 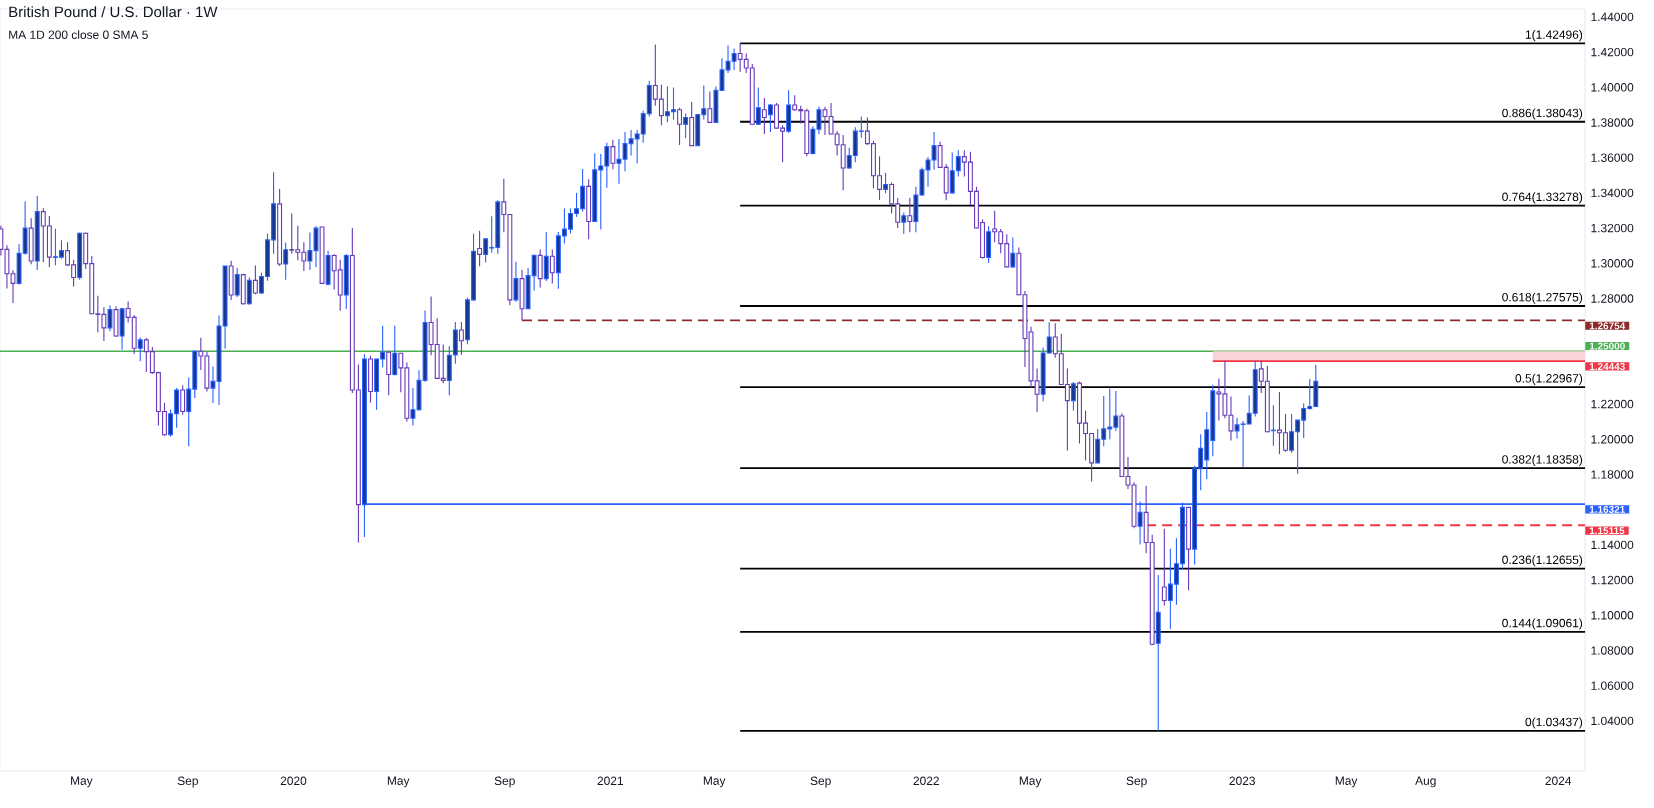 I want to click on series-label: 1.26754, so click(x=1607, y=326).